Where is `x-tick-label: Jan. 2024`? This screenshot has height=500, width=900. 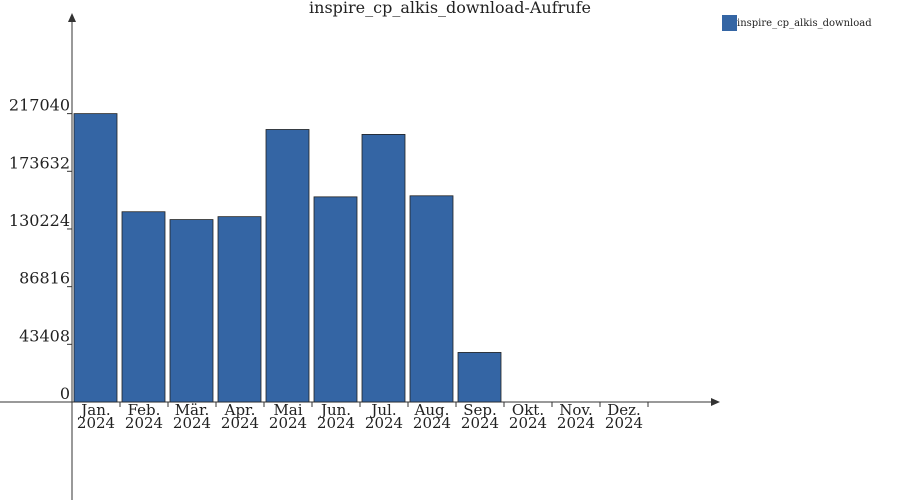
x-tick-label: Jan. 2024 is located at coordinates (96, 416).